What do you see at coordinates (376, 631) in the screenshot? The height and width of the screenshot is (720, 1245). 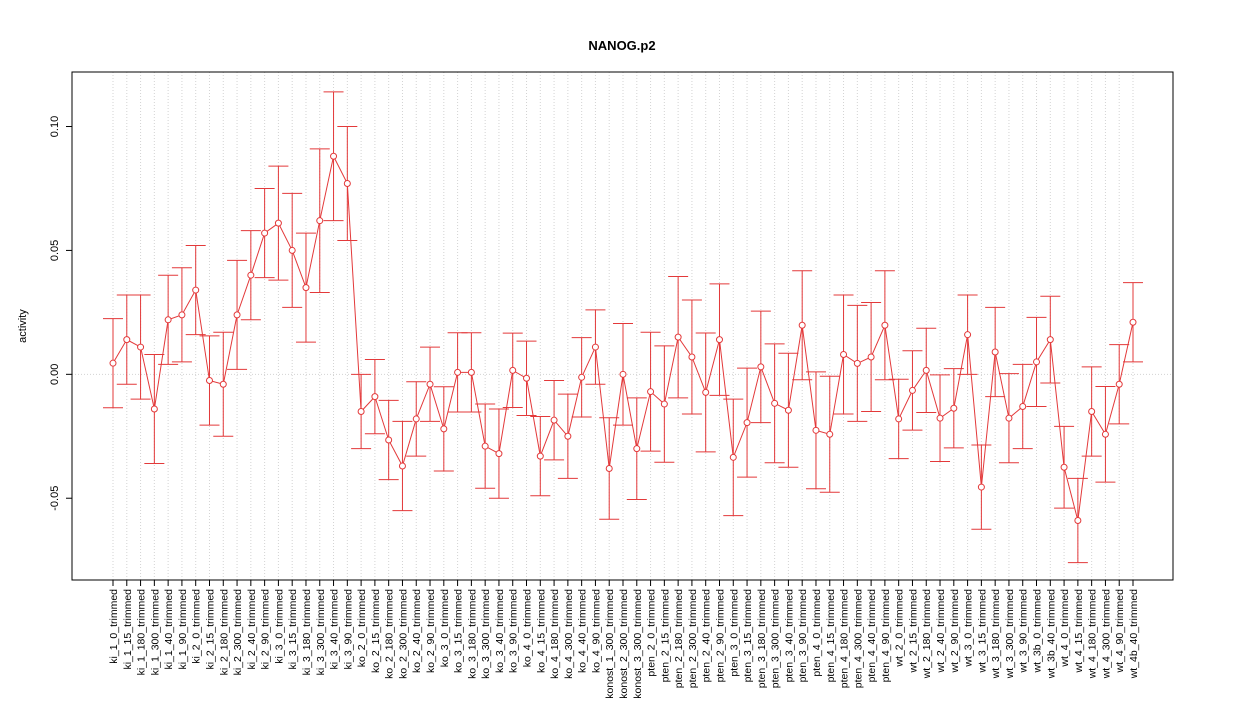 I see `x-tick-label: ko_2_15_trimmed` at bounding box center [376, 631].